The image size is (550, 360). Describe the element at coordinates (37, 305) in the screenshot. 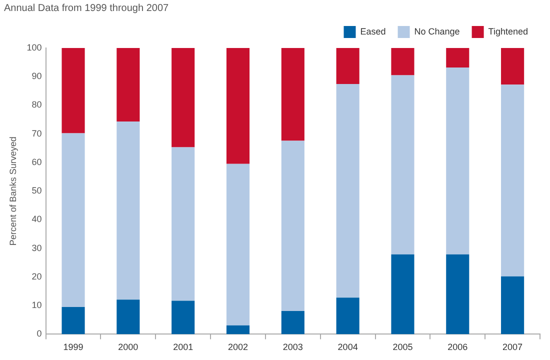

I see `y-tick-label: 10` at that location.